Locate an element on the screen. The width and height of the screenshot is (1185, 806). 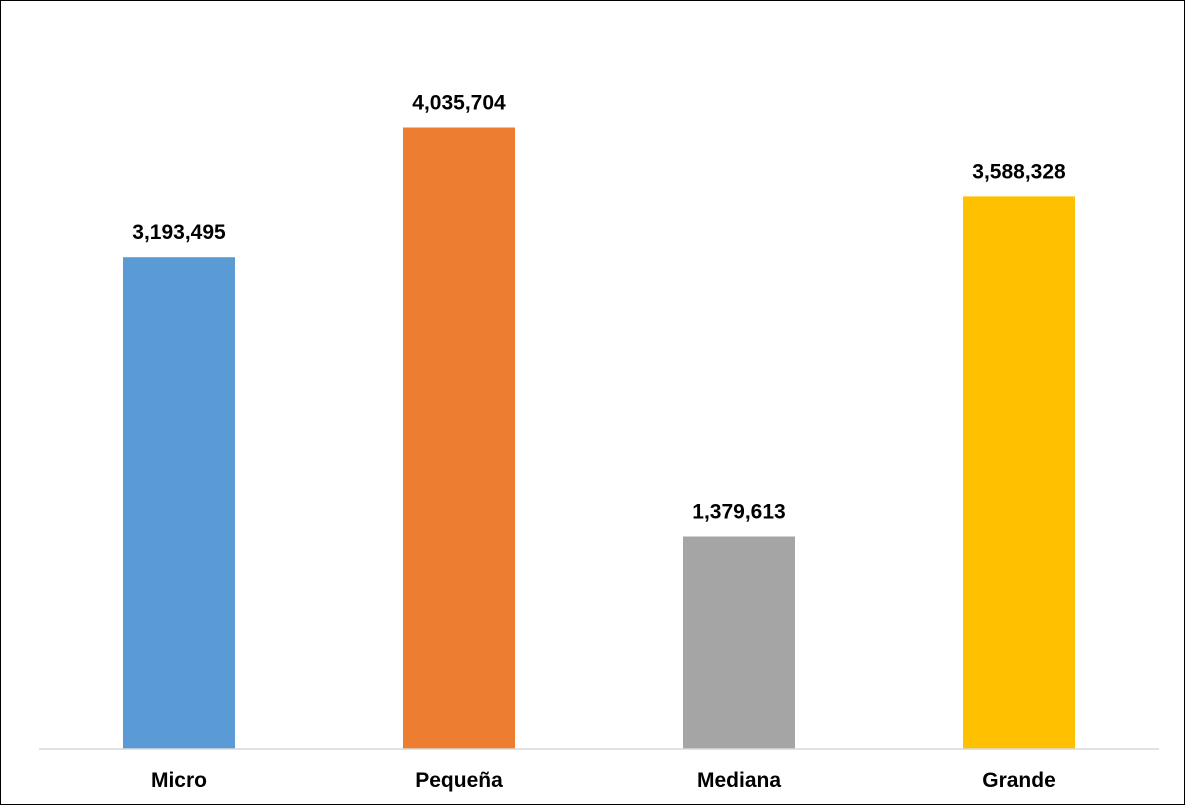
category-label: Micro is located at coordinates (179, 780).